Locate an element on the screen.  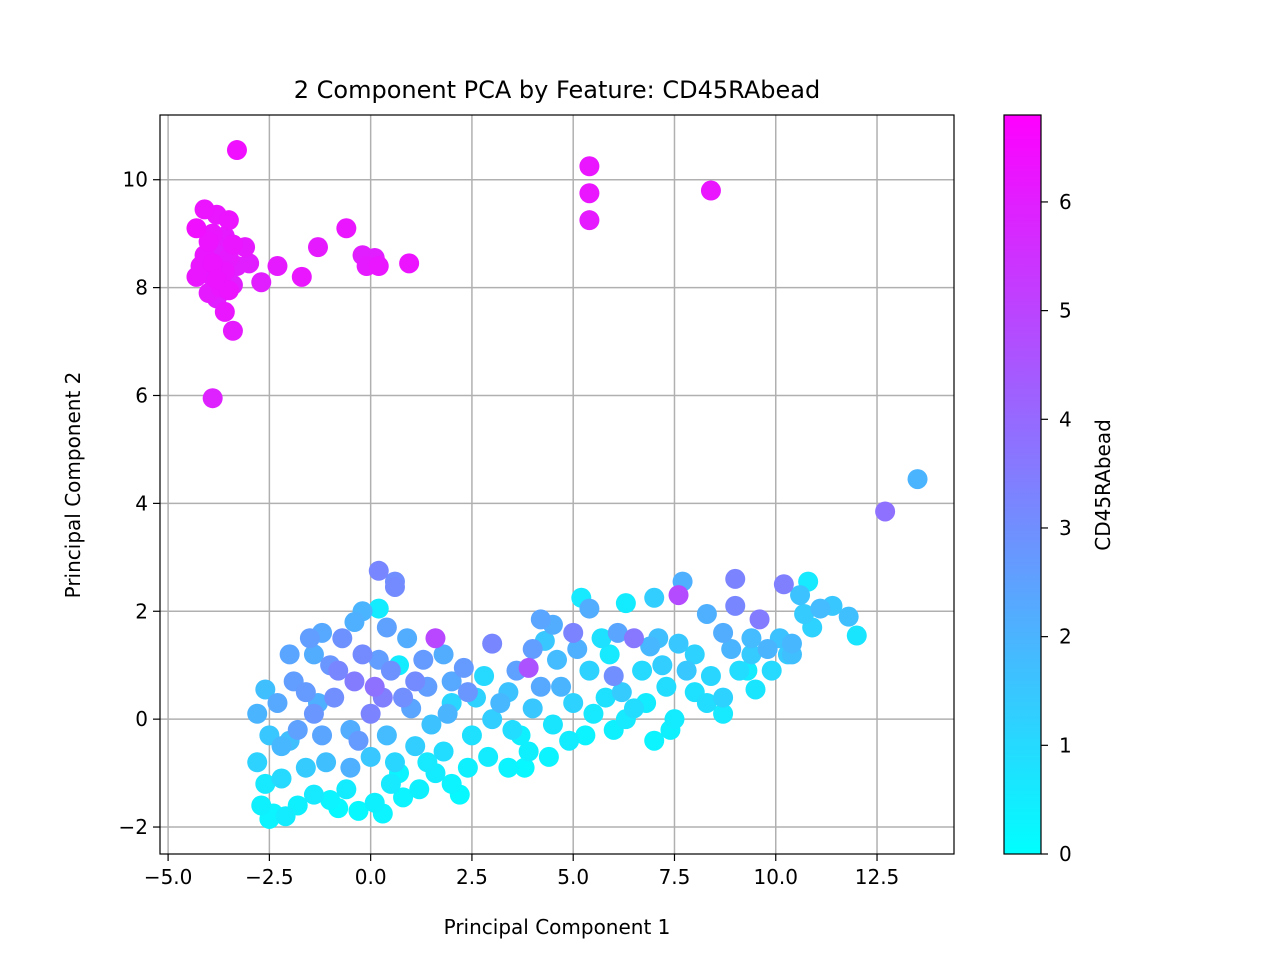
x-tick-label: 5.0 is located at coordinates (573, 877).